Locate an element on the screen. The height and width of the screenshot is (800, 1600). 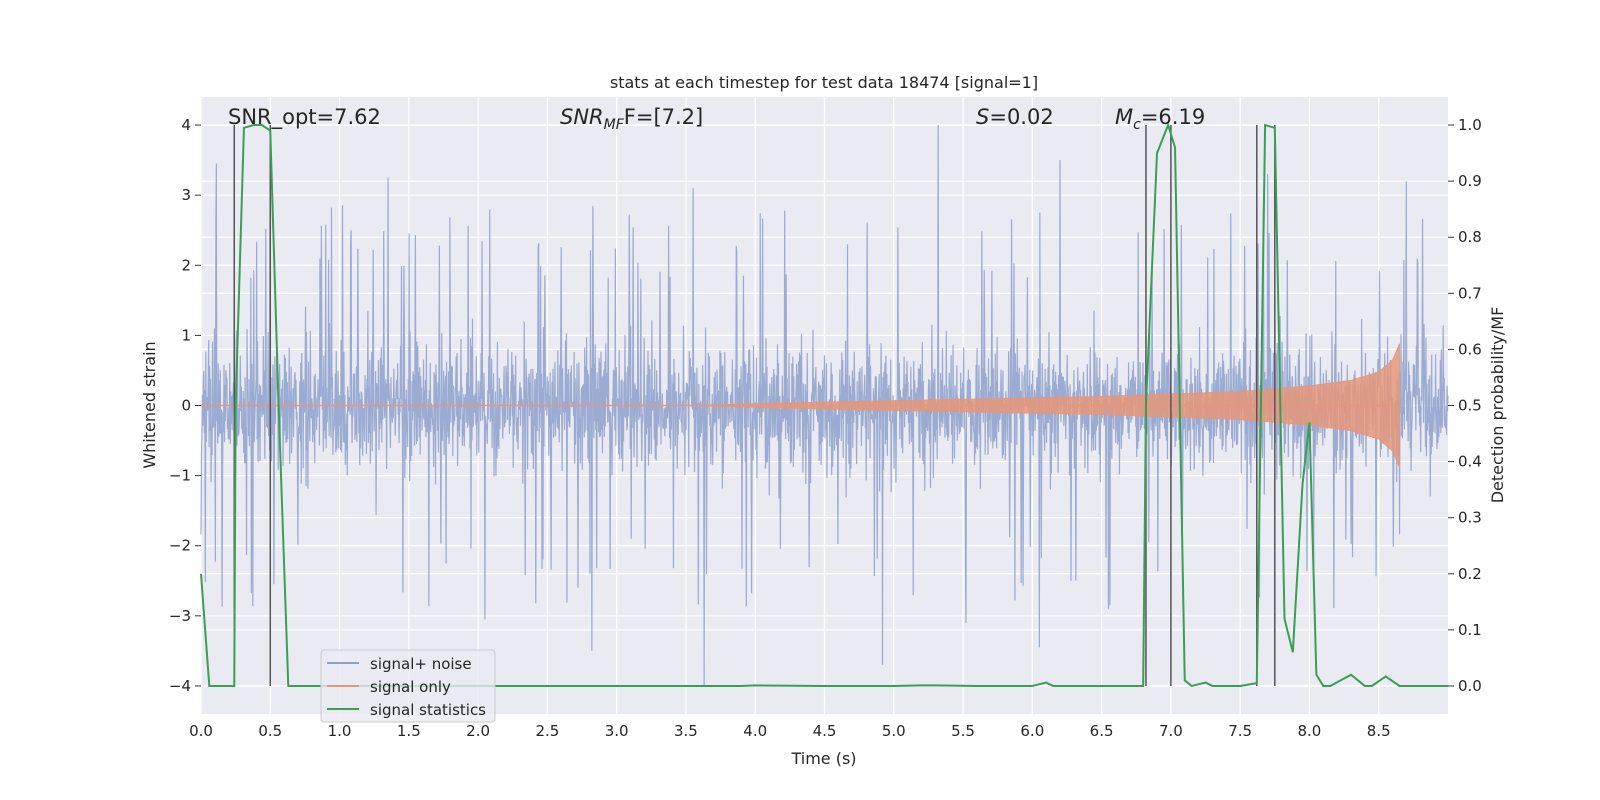
legend-label-signal-statistics: signal statistics is located at coordinates (428, 710).